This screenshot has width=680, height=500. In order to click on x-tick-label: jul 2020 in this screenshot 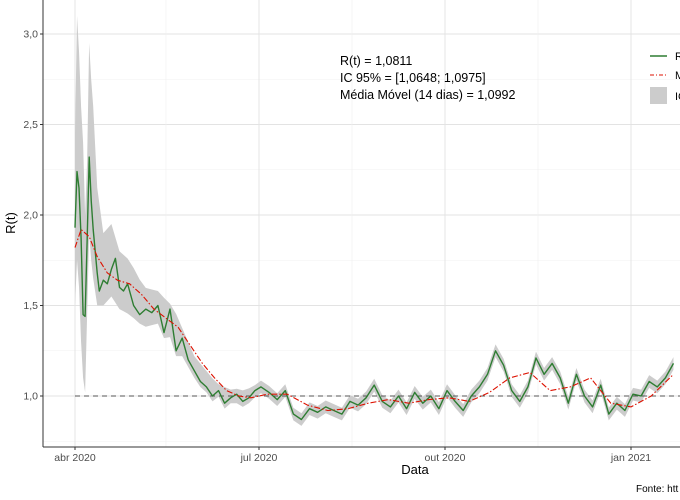, I will do `click(259, 458)`.